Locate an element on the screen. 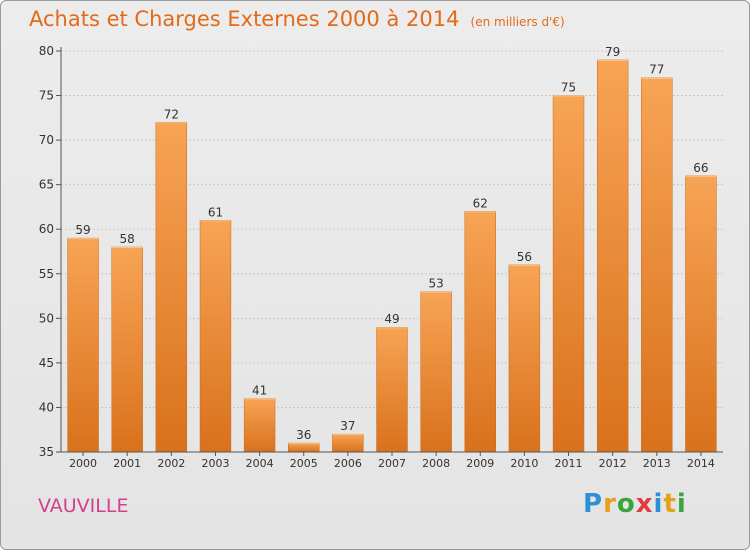  data-label: 75 is located at coordinates (568, 88).